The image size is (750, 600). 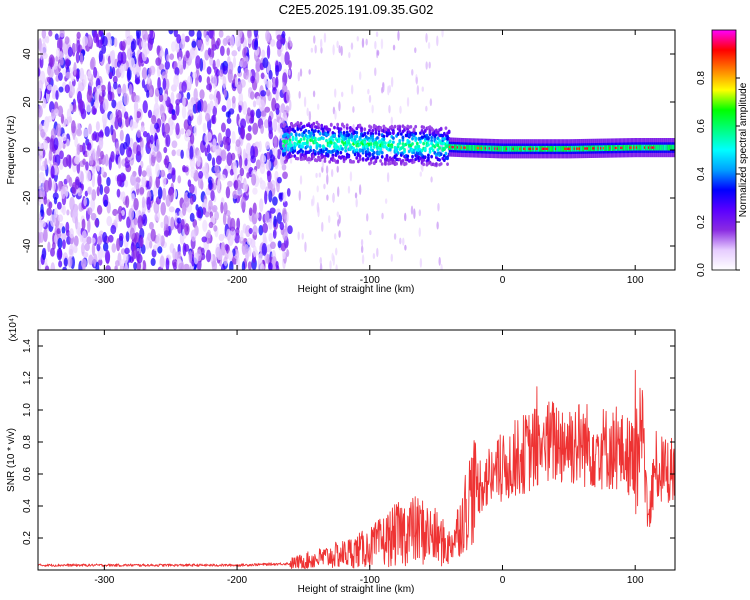 I want to click on spectrogram-x-axis-label: Height of straight line (km), so click(x=356, y=289).